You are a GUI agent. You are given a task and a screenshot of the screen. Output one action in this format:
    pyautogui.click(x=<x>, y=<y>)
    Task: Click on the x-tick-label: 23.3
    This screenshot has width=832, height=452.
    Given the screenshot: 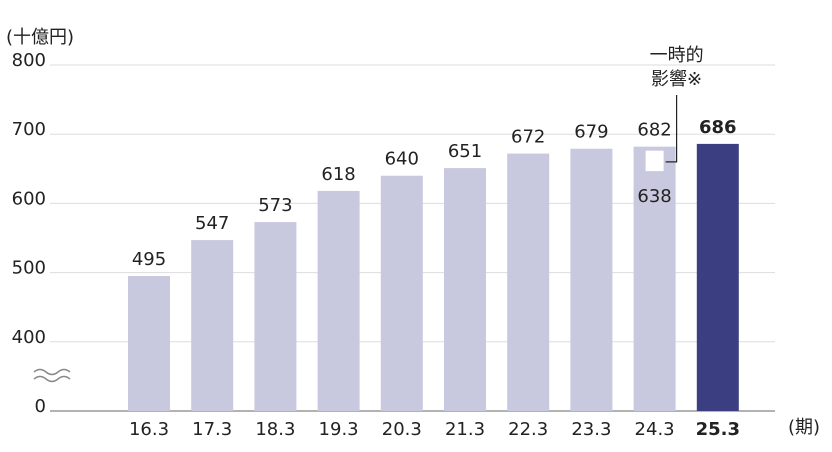 What is the action you would take?
    pyautogui.click(x=591, y=429)
    